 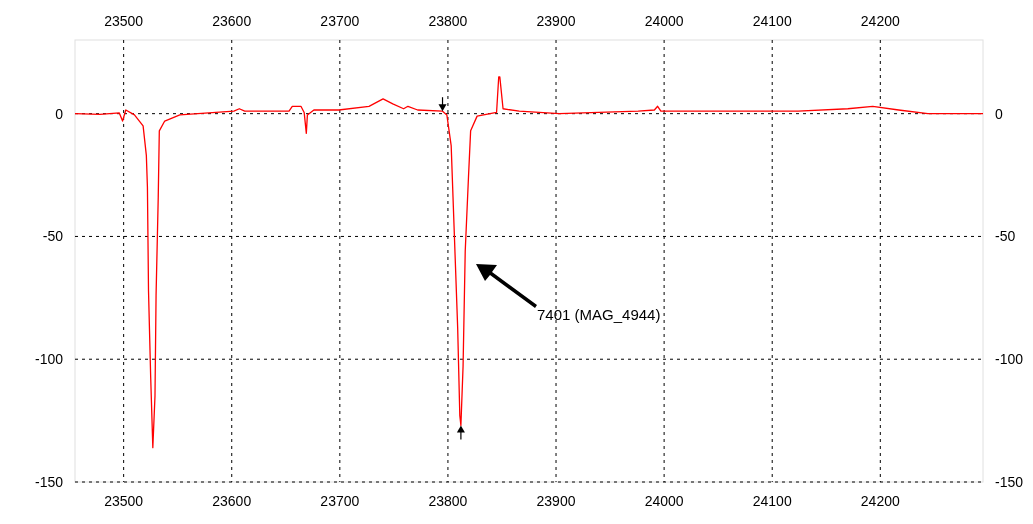 What do you see at coordinates (340, 21) in the screenshot?
I see `x-tick-label: 23700` at bounding box center [340, 21].